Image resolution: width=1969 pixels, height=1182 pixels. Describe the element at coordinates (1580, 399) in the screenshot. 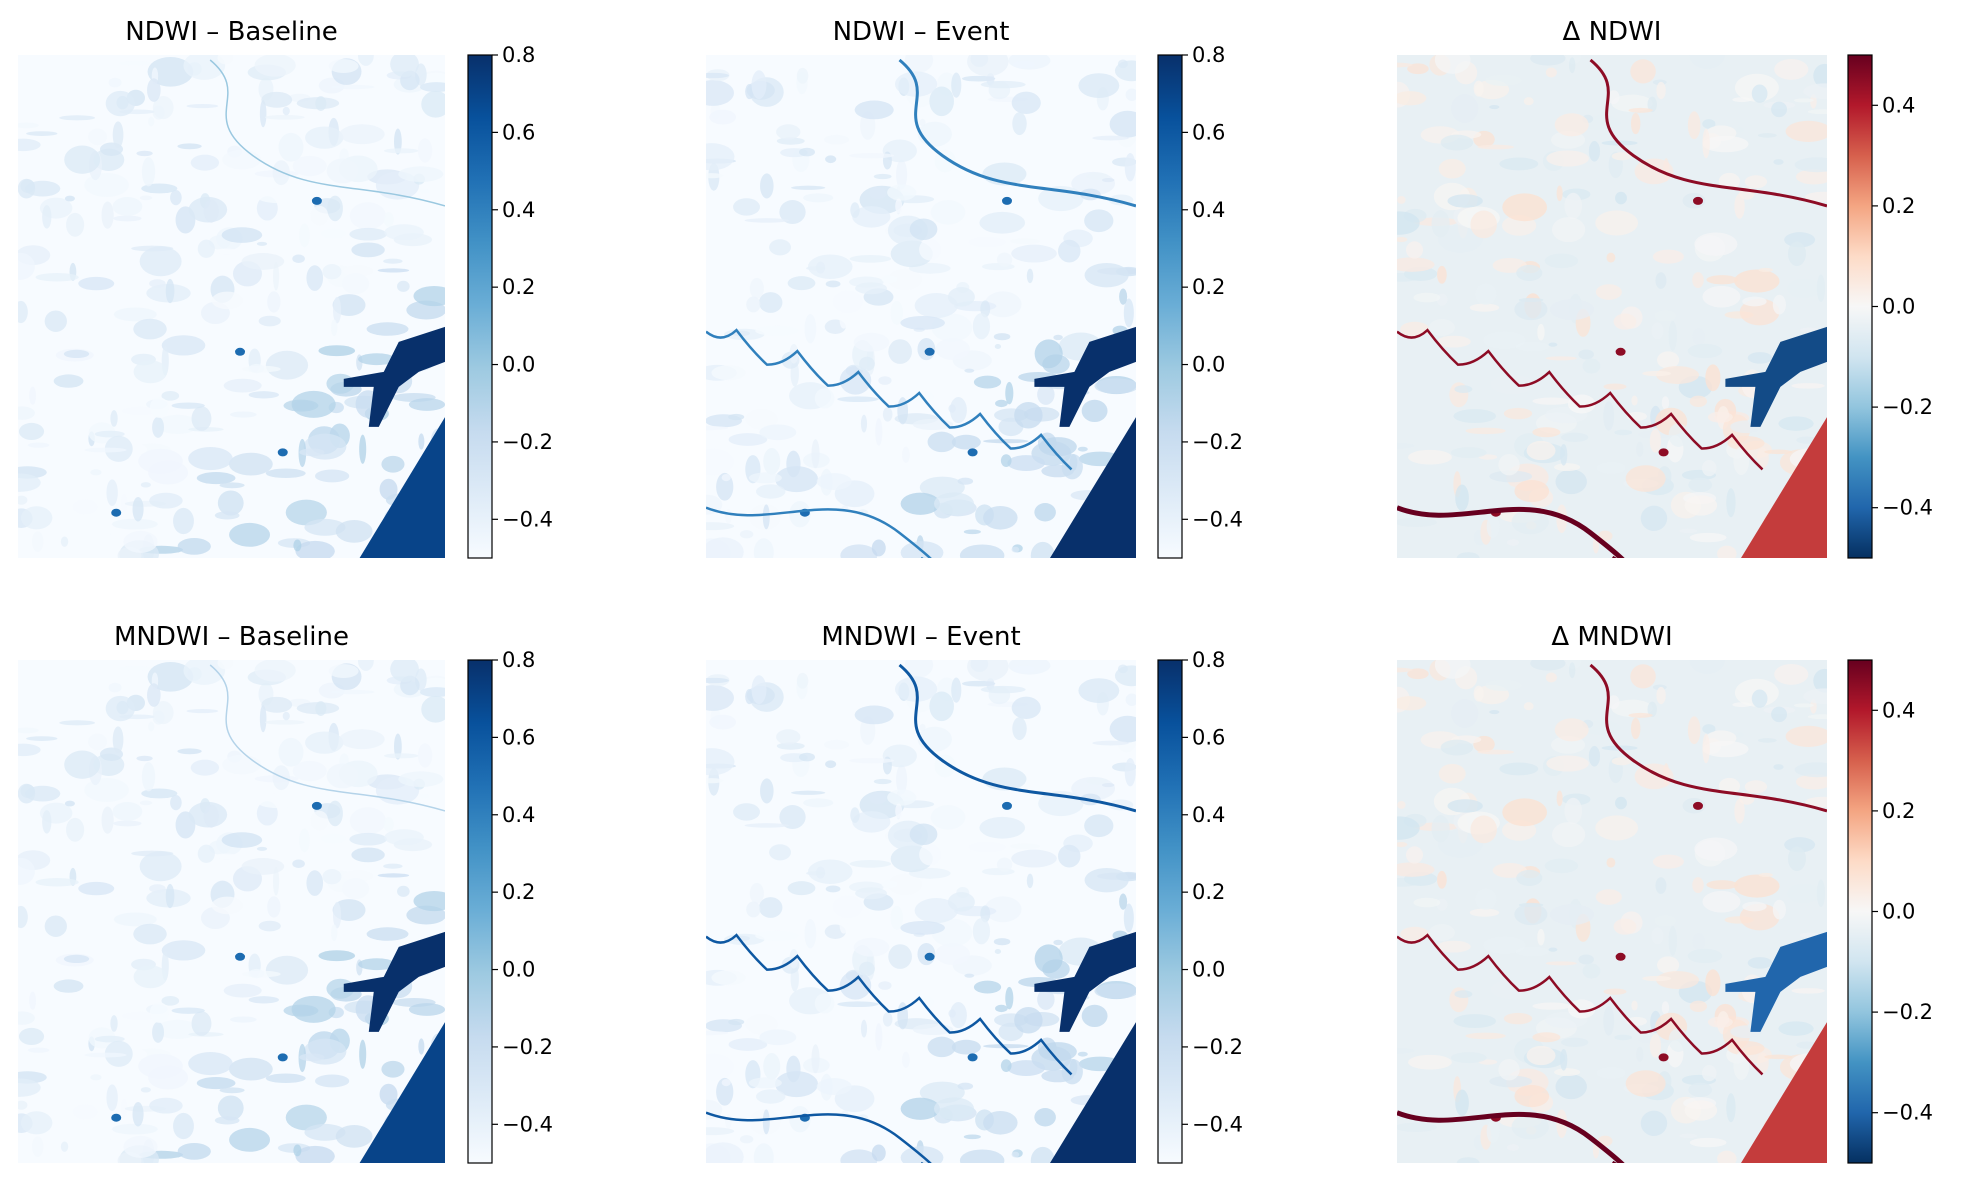

I see `river-south` at that location.